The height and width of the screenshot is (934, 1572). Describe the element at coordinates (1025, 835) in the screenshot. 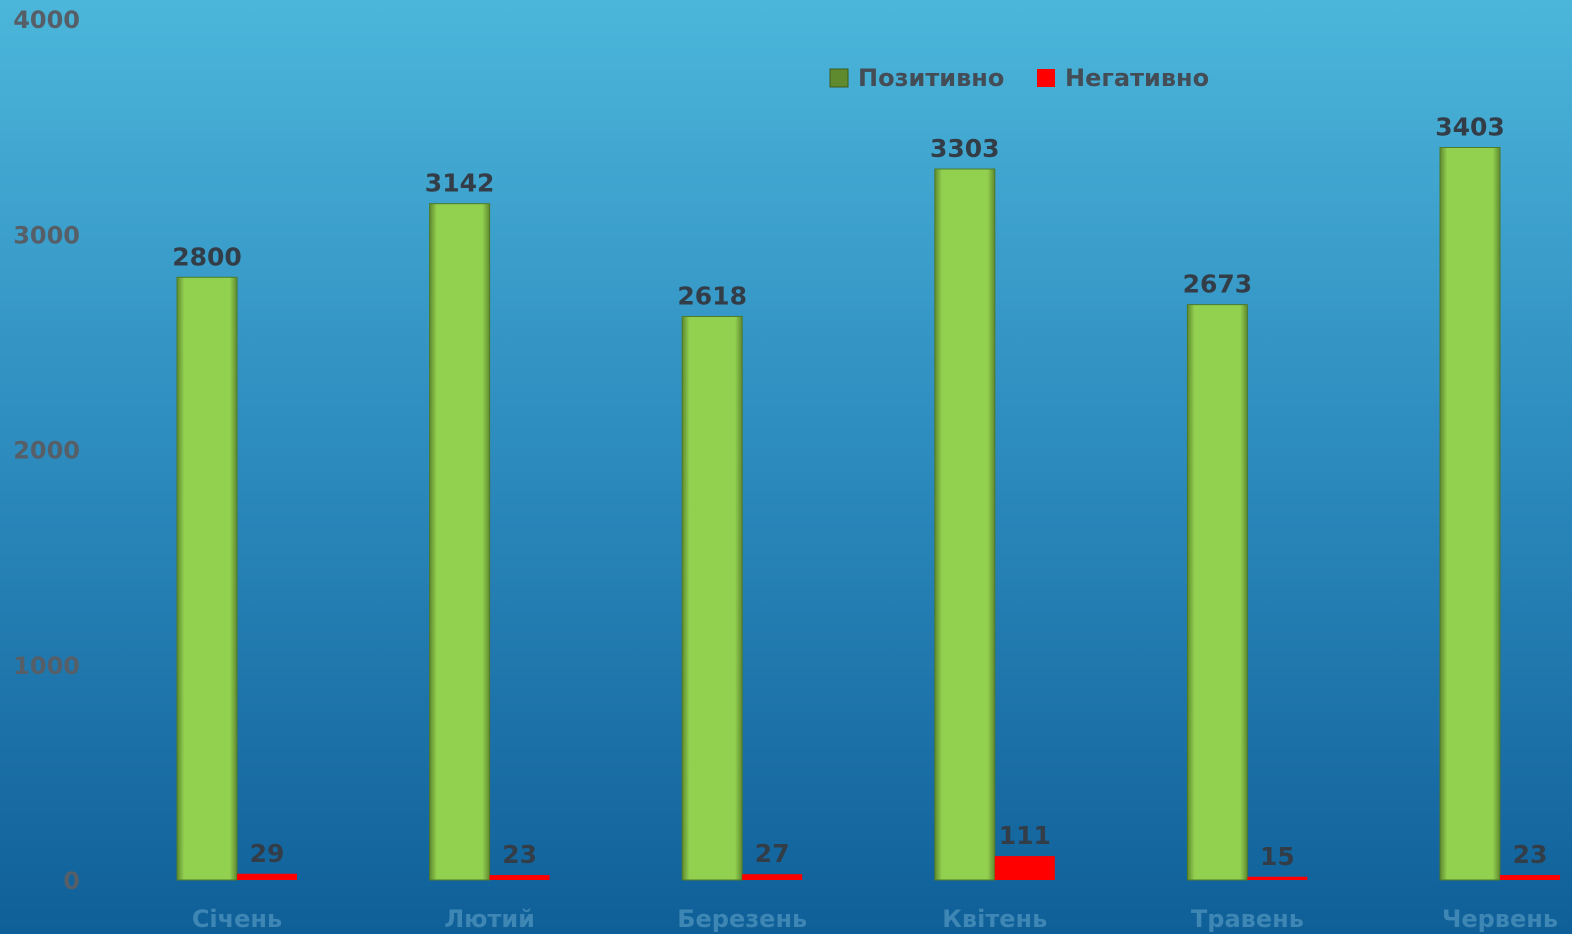

I see `data-label-negative: 111` at that location.